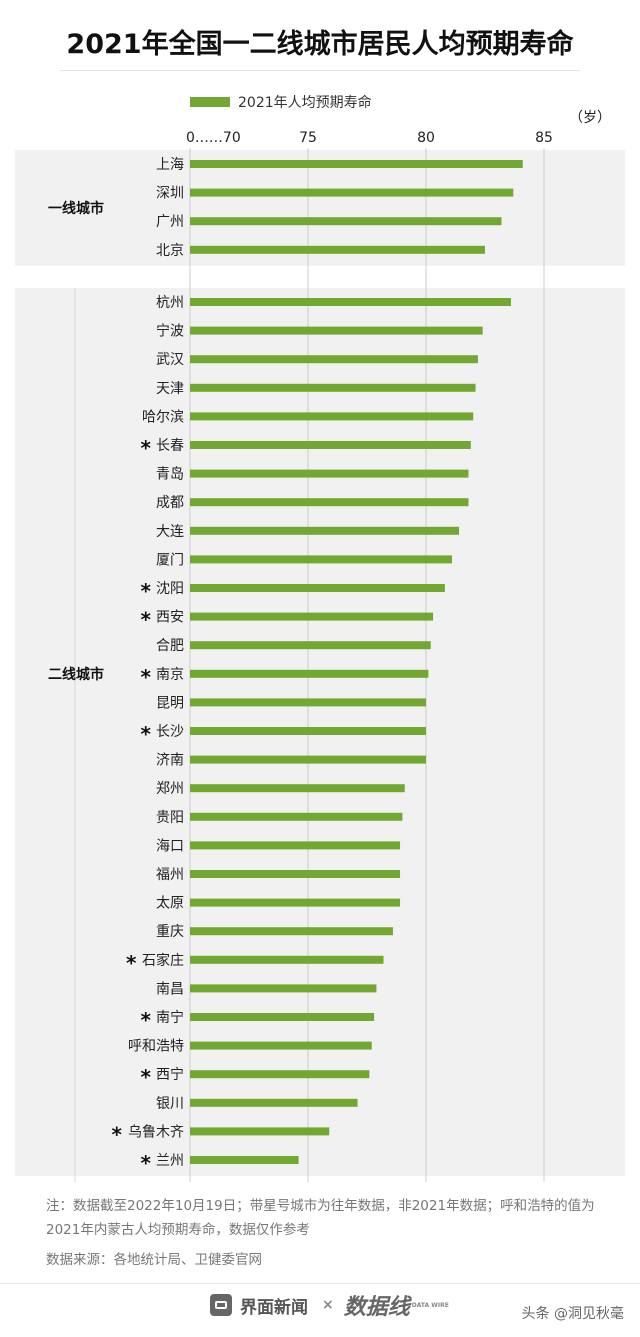 This screenshot has width=640, height=1337. I want to click on city-label: 石家庄, so click(163, 960).